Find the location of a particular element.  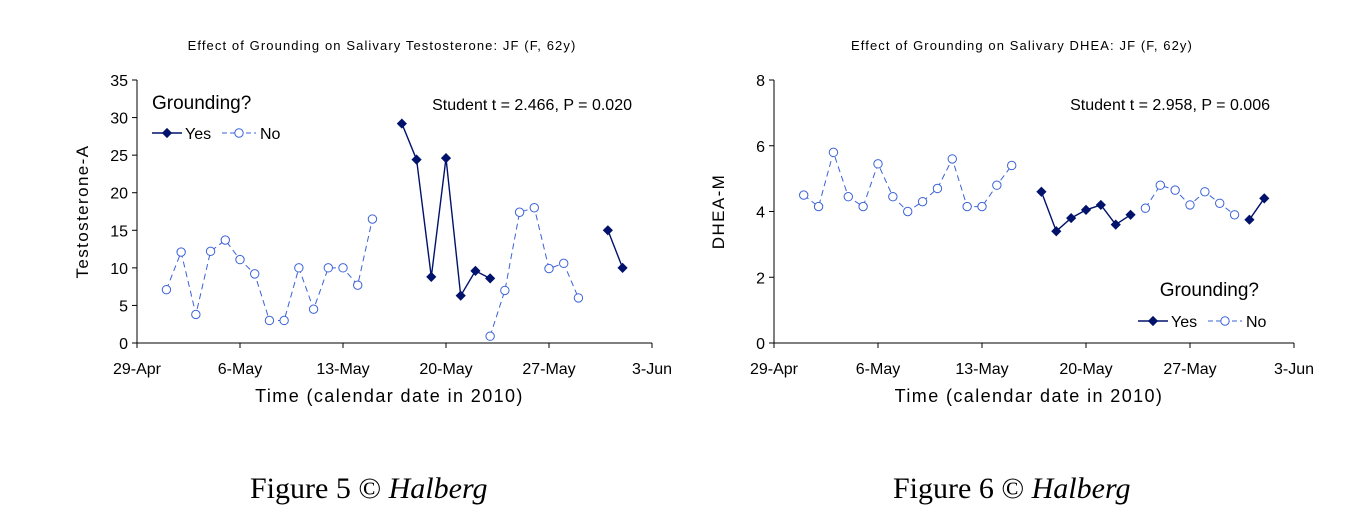

y-tick-label: 8 is located at coordinates (760, 81).